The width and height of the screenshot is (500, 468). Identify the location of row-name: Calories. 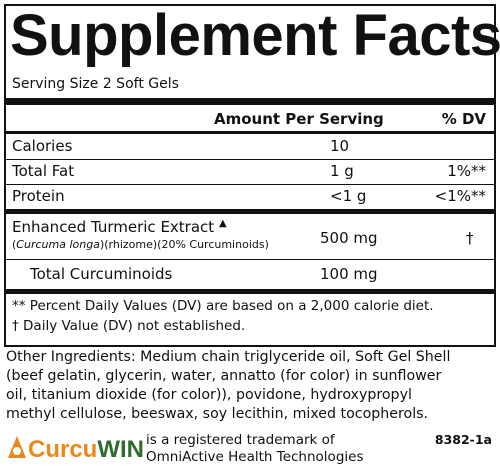
(42, 146).